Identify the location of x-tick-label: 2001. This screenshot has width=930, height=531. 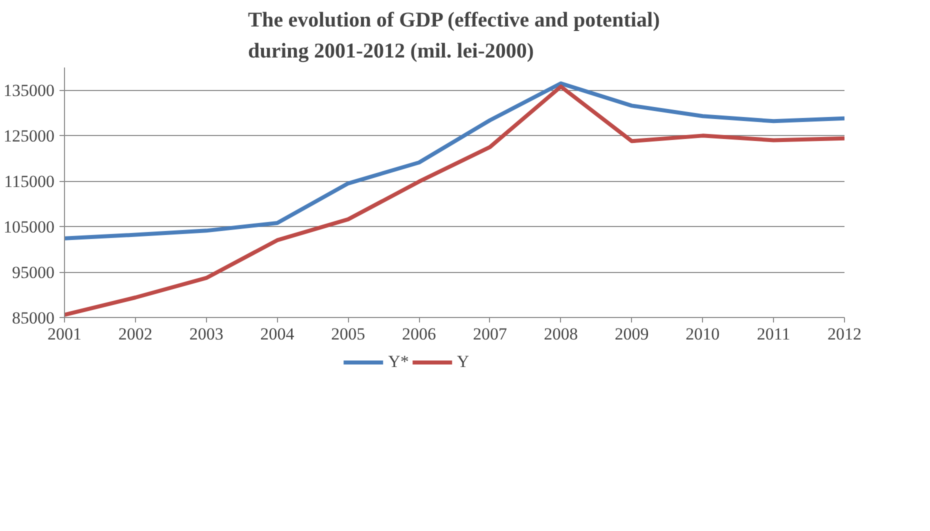
(65, 334).